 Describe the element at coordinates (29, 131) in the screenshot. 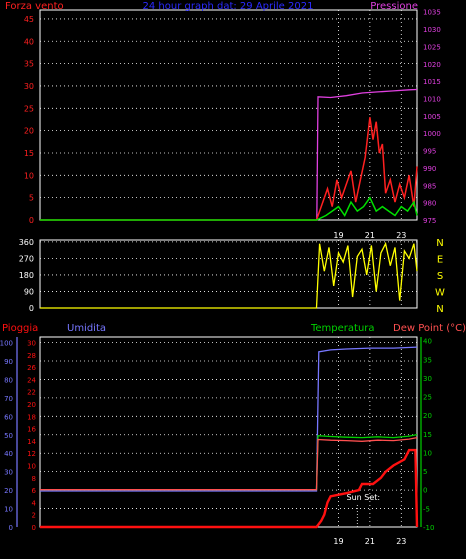

I see `y-tick-label-left: 20` at that location.